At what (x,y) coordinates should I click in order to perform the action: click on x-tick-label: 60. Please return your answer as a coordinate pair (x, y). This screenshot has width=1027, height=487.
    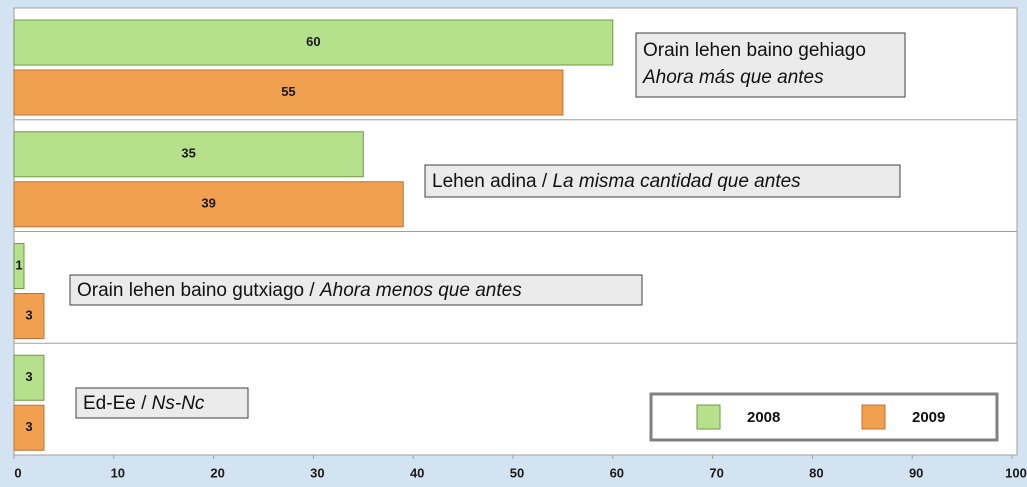
    Looking at the image, I should click on (617, 472).